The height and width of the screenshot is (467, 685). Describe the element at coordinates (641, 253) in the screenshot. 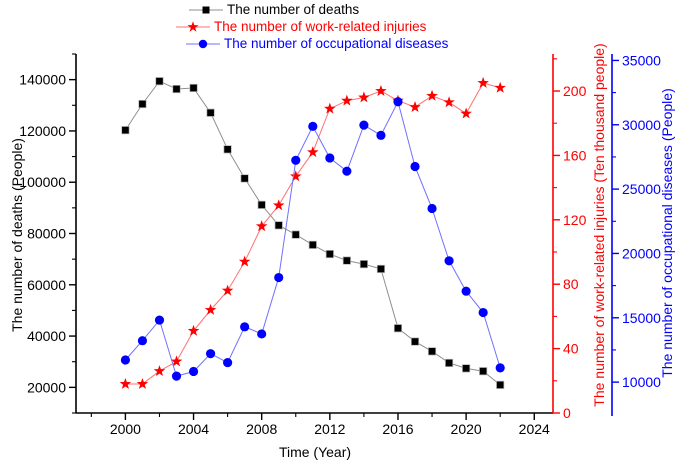

I see `diseases-tick-label: 20000` at that location.